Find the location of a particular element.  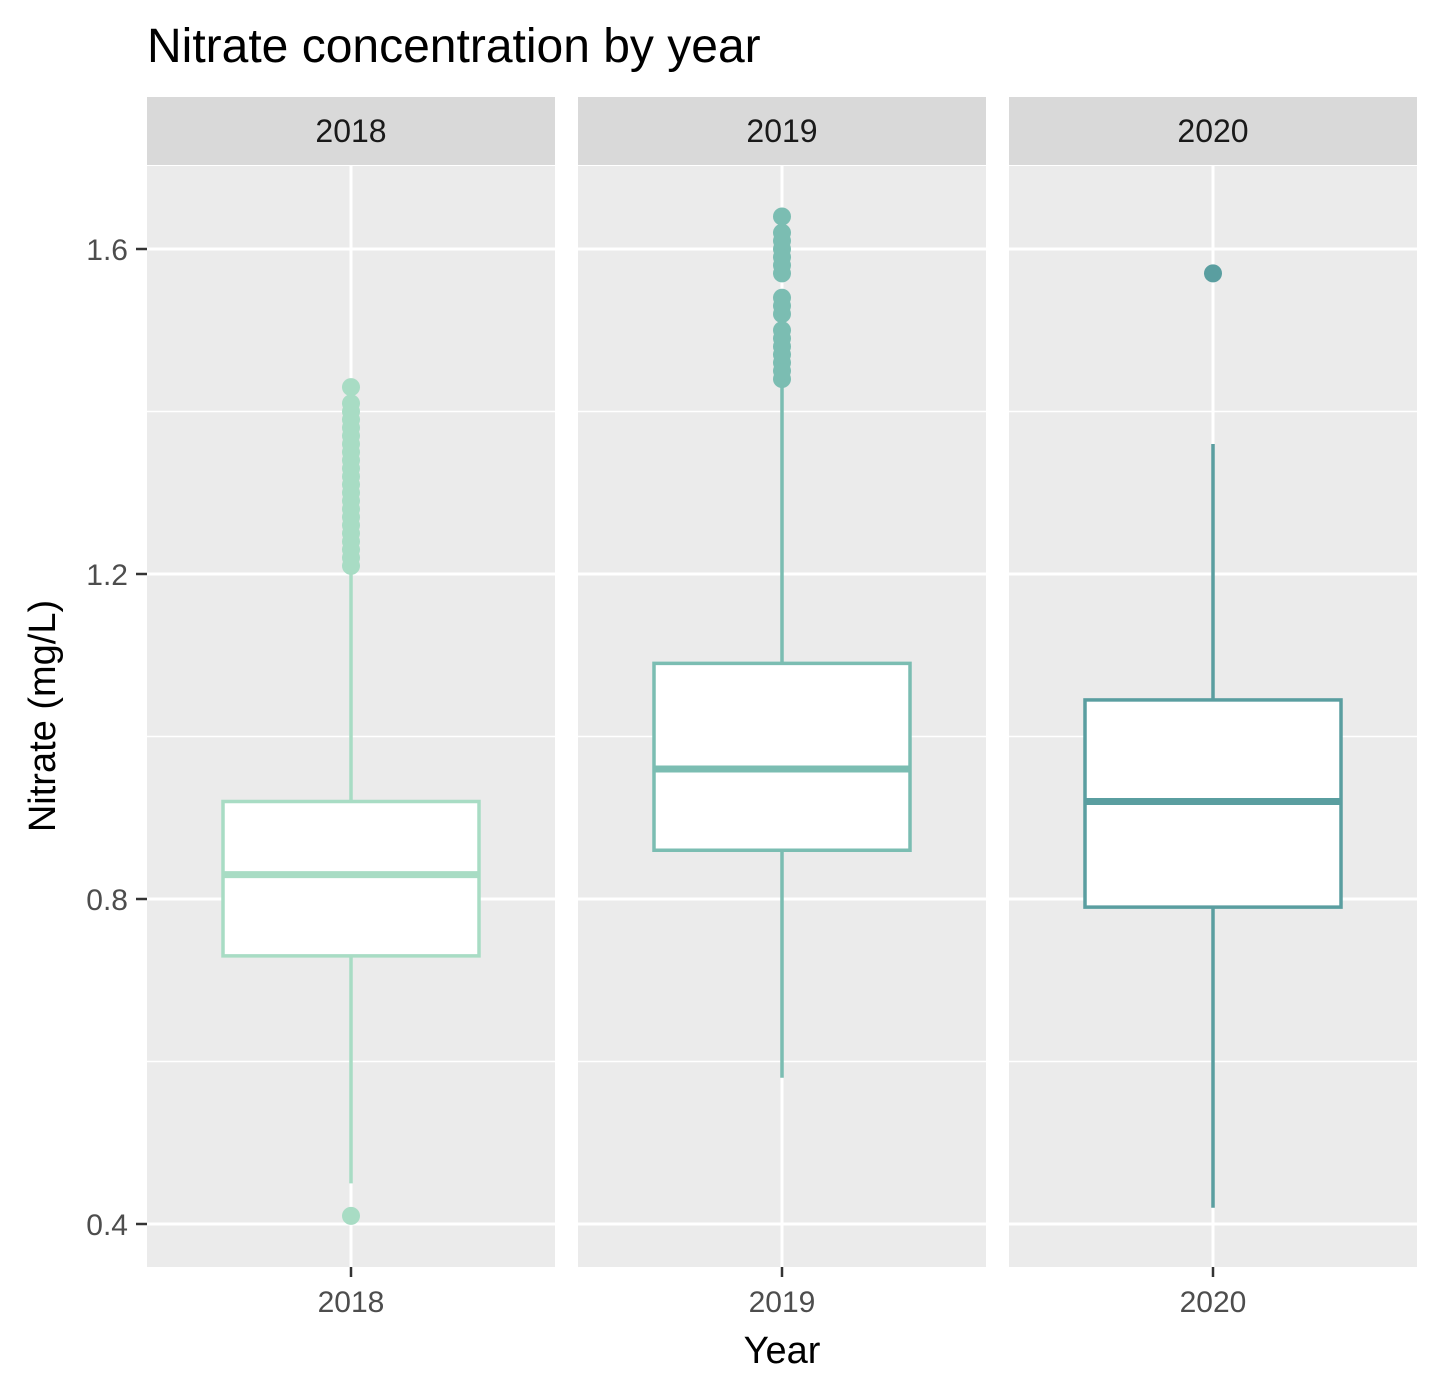

facet-strip-label-2020: 2020 is located at coordinates (1212, 131).